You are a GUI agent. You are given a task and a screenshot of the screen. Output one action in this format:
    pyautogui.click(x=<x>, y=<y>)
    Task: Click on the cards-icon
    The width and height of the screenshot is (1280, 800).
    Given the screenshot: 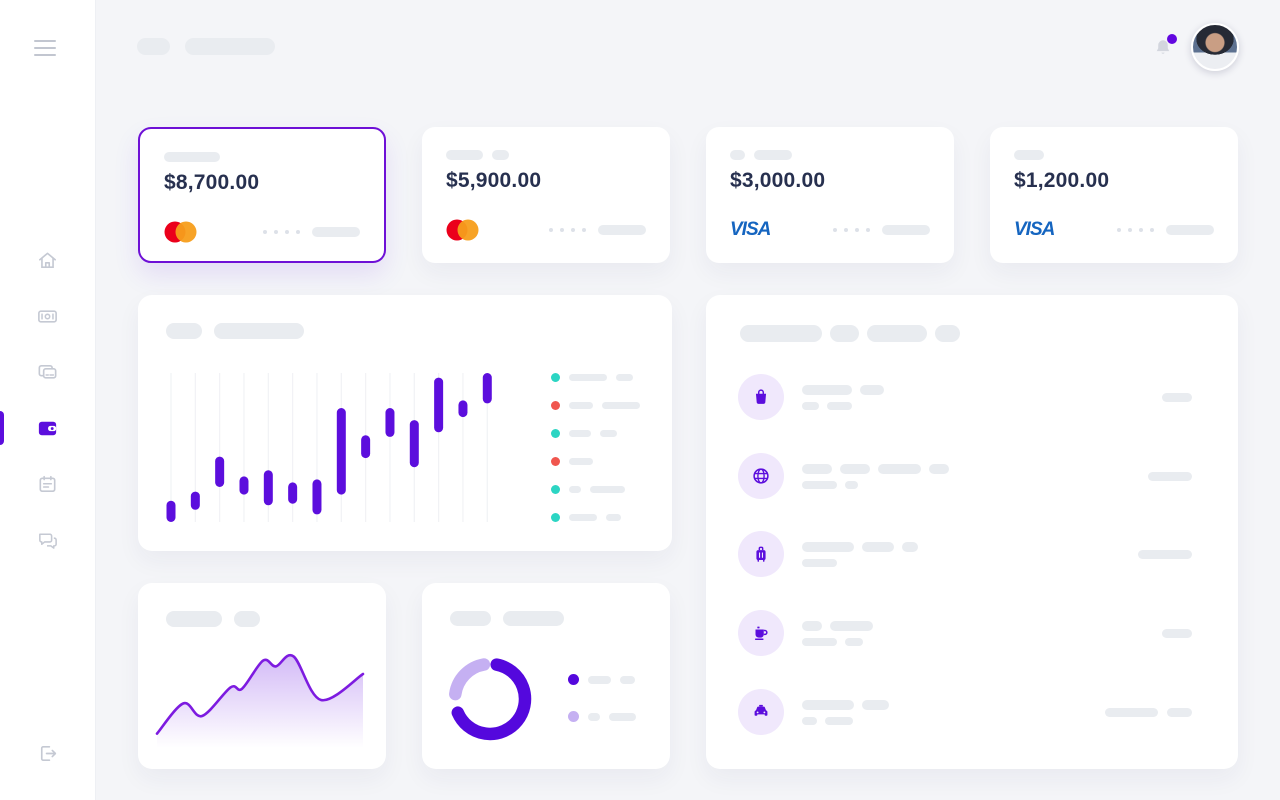 What is the action you would take?
    pyautogui.click(x=47, y=371)
    